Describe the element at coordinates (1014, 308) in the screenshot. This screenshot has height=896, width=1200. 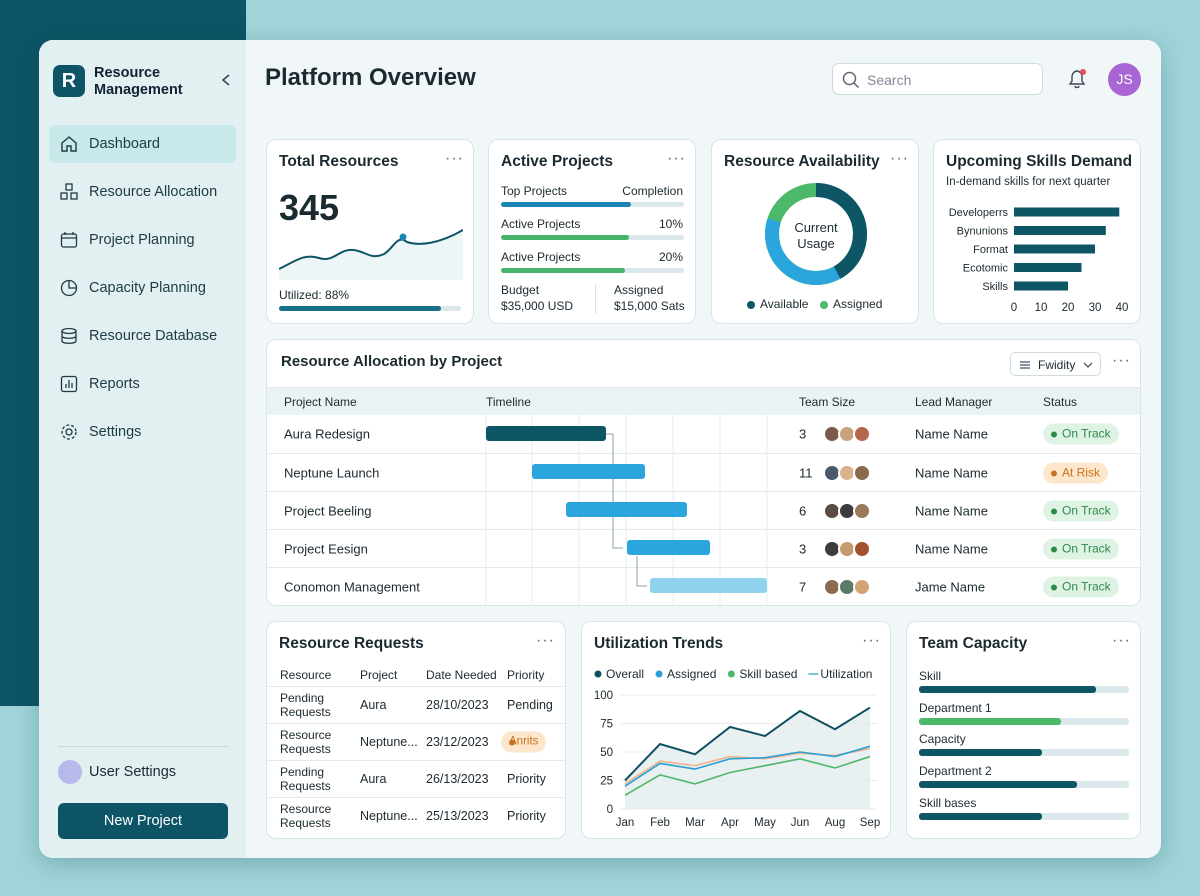
I see `x-tick-label: 0` at that location.